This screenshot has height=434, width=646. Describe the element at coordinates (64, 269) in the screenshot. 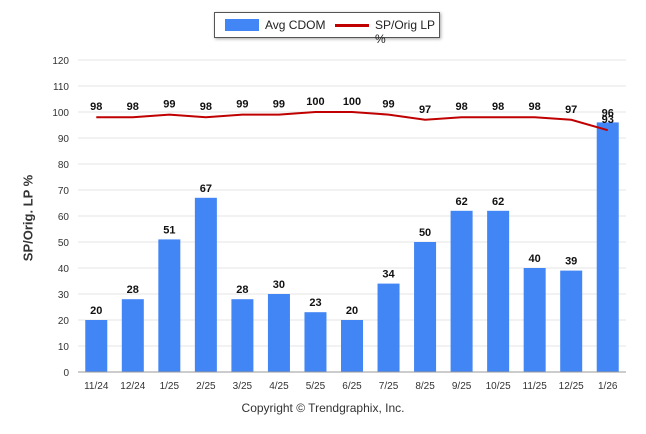

I see `y-tick-label: 40` at that location.